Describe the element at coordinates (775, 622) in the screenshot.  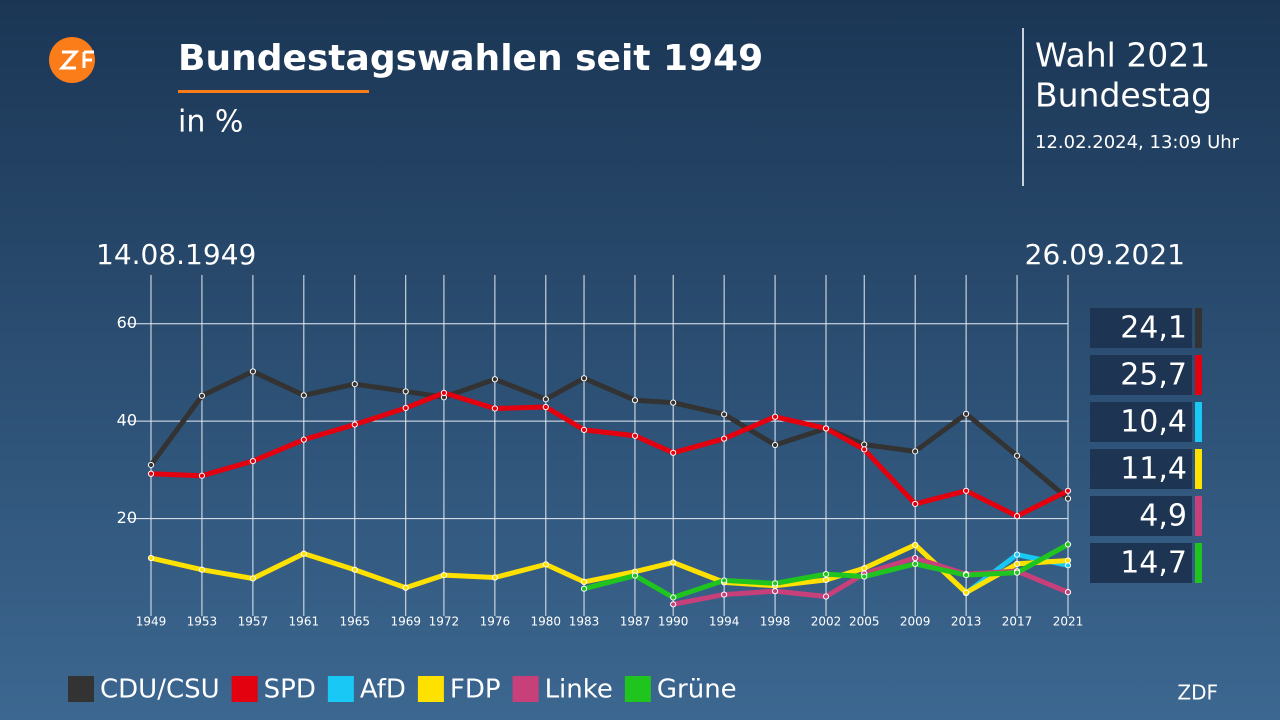
I see `x-tick-label: 1998` at that location.